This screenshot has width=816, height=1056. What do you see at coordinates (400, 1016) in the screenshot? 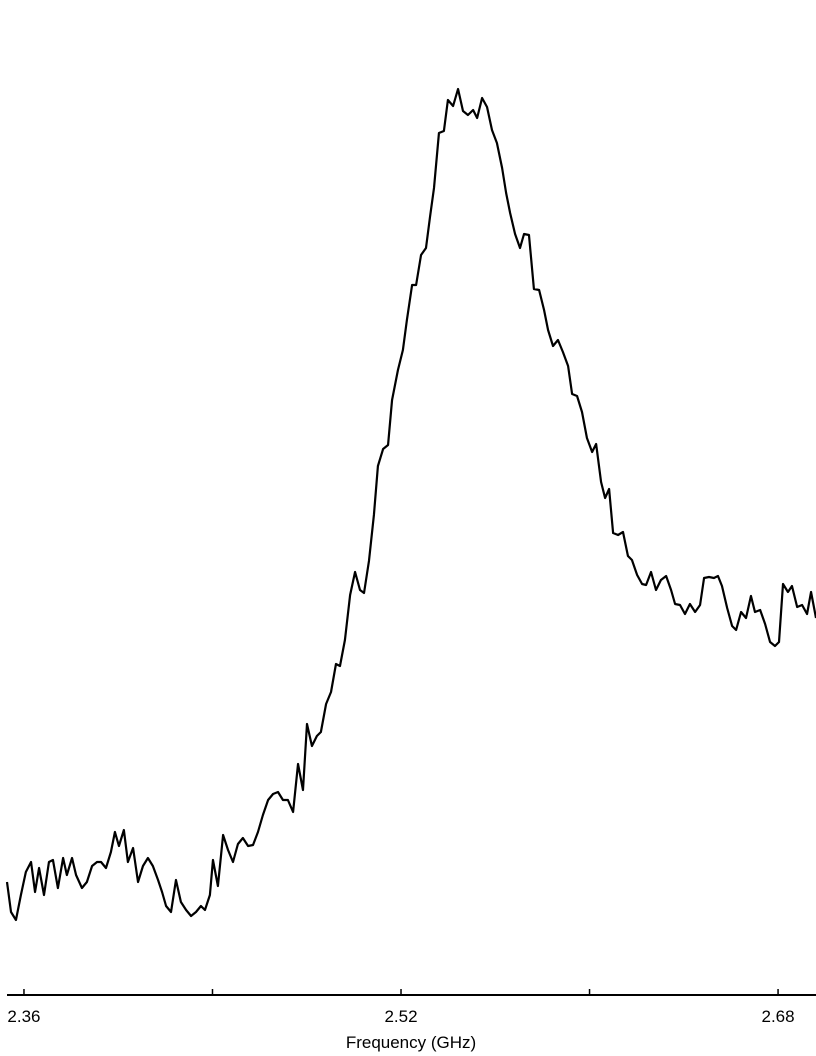
I see `x-tick-label: 2.52` at bounding box center [400, 1016].